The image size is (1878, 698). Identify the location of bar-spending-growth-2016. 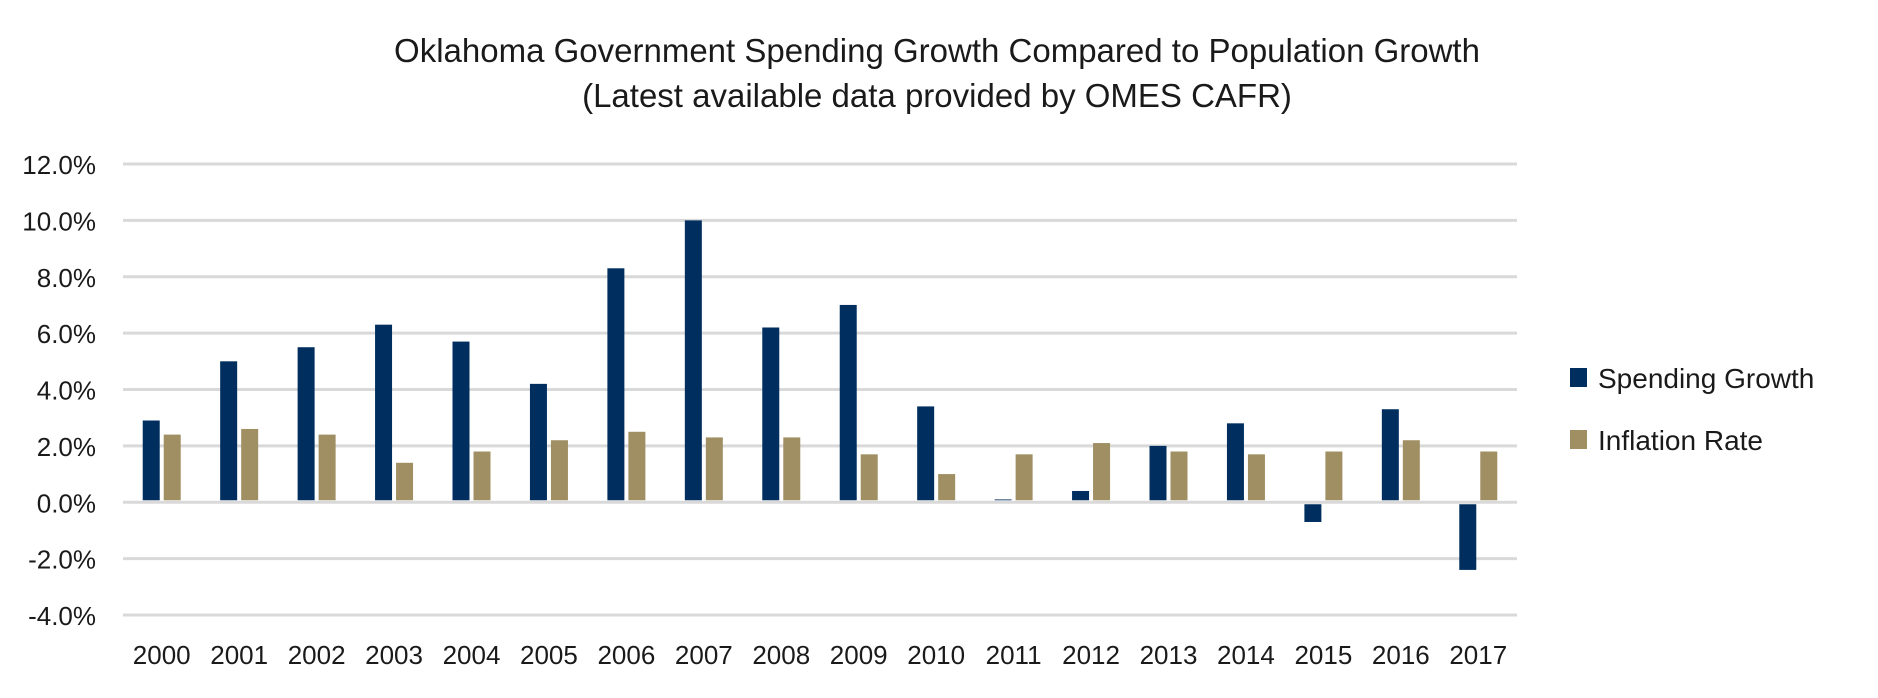
(1390, 455).